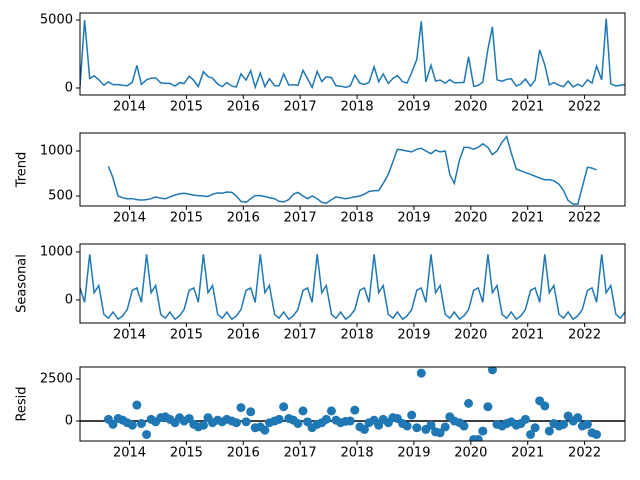 The image size is (640, 480). I want to click on y-tick-label: 5000, so click(56, 20).